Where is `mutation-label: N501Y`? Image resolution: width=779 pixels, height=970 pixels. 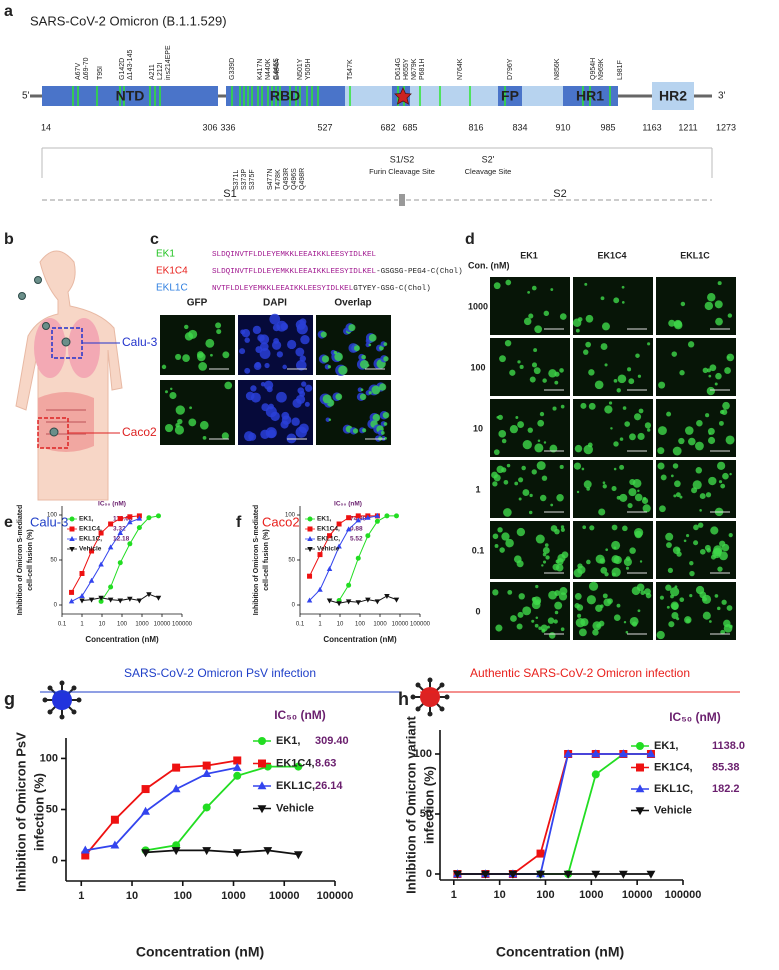 mutation-label: N501Y is located at coordinates (300, 69).